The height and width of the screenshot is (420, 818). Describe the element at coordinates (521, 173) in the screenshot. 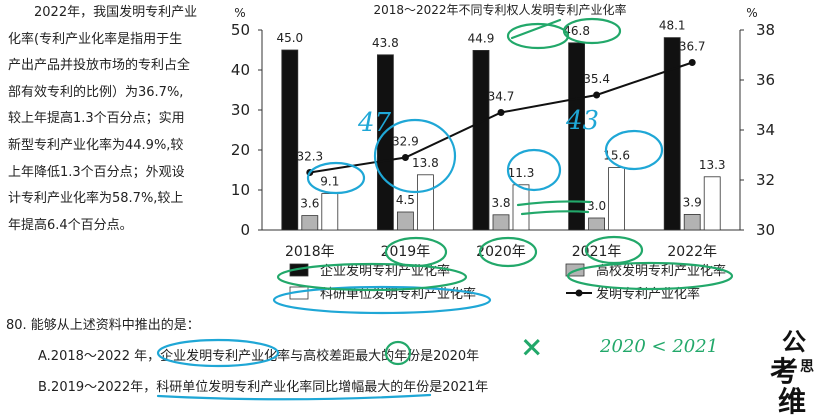

I see `bar-value-label: 11.3` at that location.